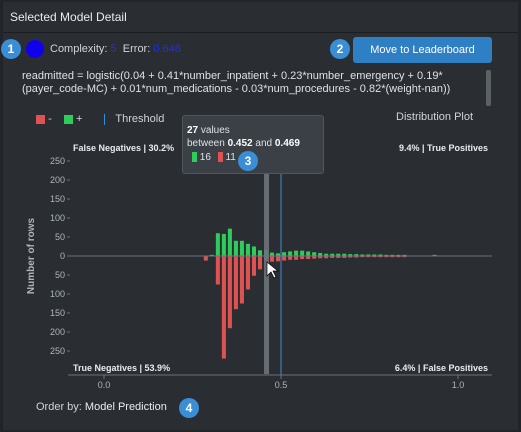 This screenshot has height=432, width=521. Describe the element at coordinates (287, 143) in the screenshot. I see `tooltip-high: 0.469` at that location.